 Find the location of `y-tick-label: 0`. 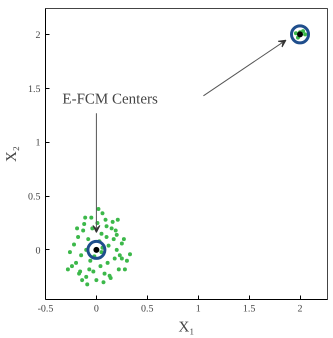

y-tick-label: 0 is located at coordinates (38, 250).